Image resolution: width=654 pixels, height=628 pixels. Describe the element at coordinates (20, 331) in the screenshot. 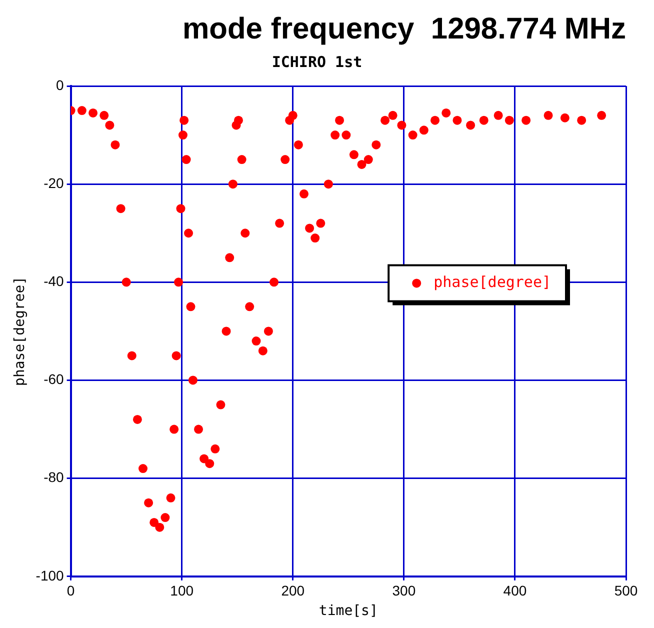

I see `y-axis-title: phase[degree]` at that location.